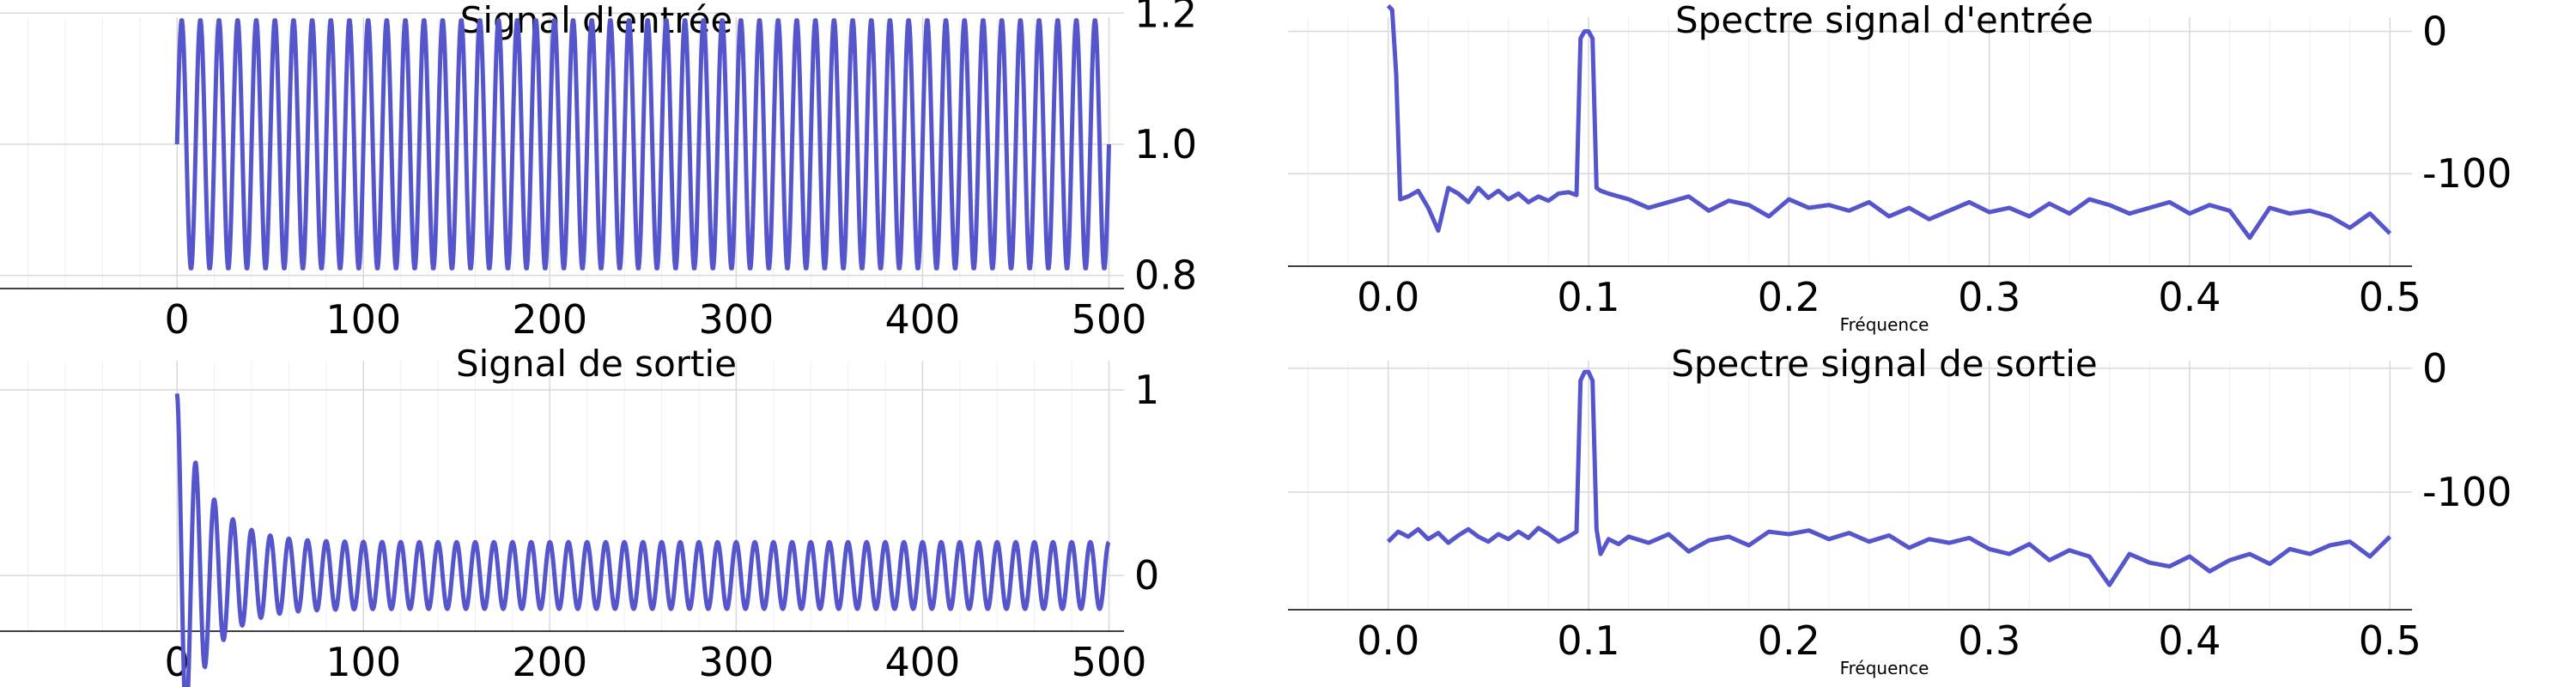 The height and width of the screenshot is (687, 2576). What do you see at coordinates (1884, 20) in the screenshot?
I see `chart-title: Spectre signal d'entrée` at bounding box center [1884, 20].